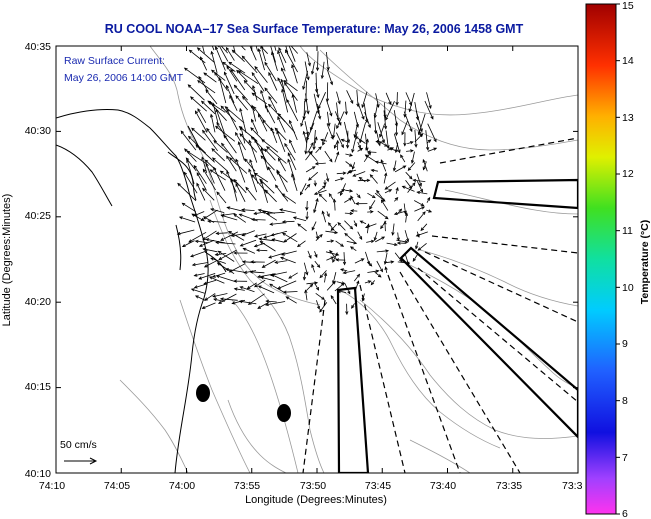  I want to click on y-tick-label: 40:15, so click(38, 387).